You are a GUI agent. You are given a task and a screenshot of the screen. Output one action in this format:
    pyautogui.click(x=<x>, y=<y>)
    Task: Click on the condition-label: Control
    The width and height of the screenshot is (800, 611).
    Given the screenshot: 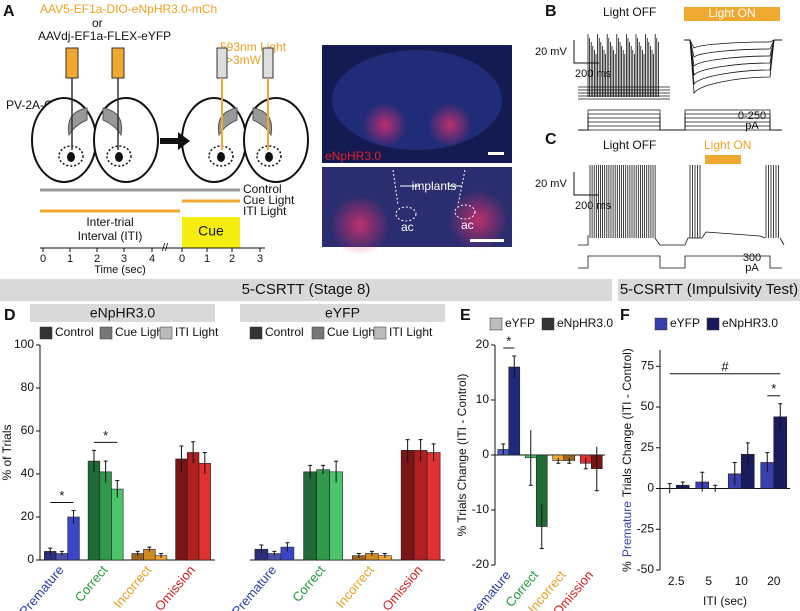 What is the action you would take?
    pyautogui.click(x=262, y=189)
    